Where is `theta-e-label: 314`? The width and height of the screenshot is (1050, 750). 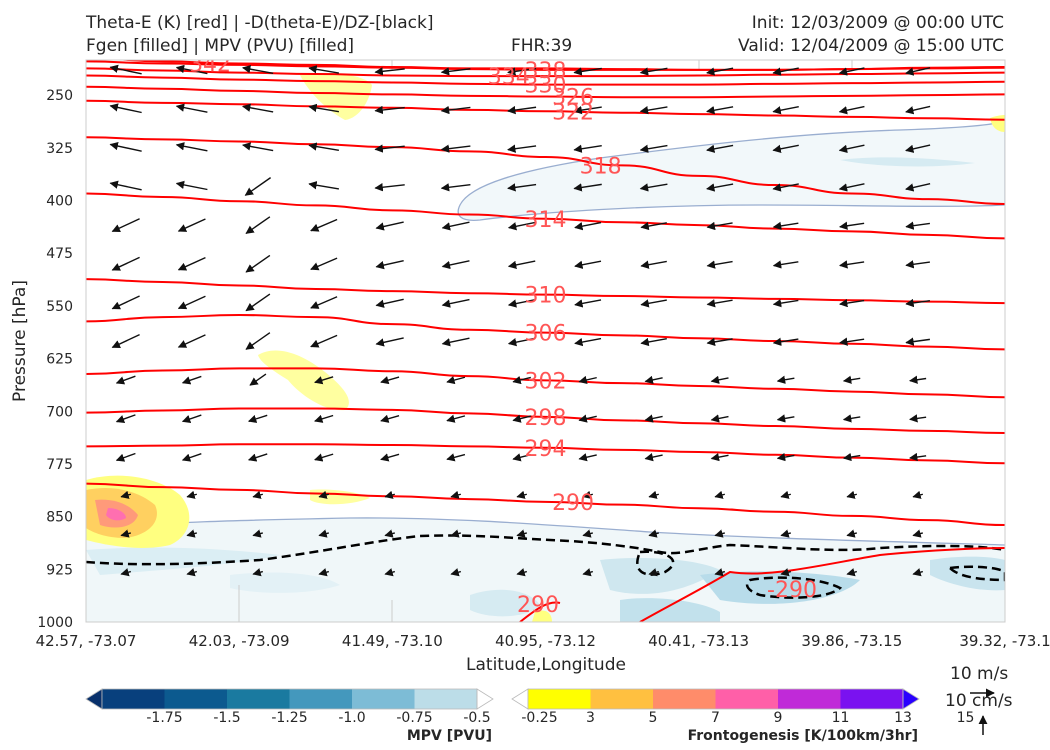
theta-e-label: 314 is located at coordinates (546, 220).